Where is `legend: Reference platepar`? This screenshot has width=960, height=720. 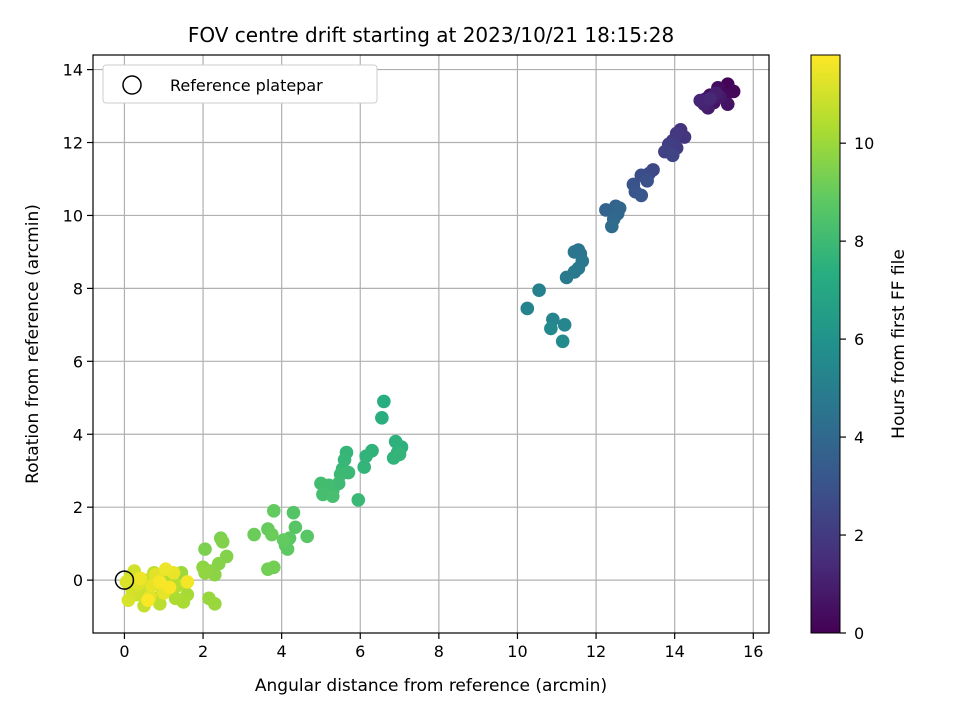
legend: Reference platepar is located at coordinates (240, 84).